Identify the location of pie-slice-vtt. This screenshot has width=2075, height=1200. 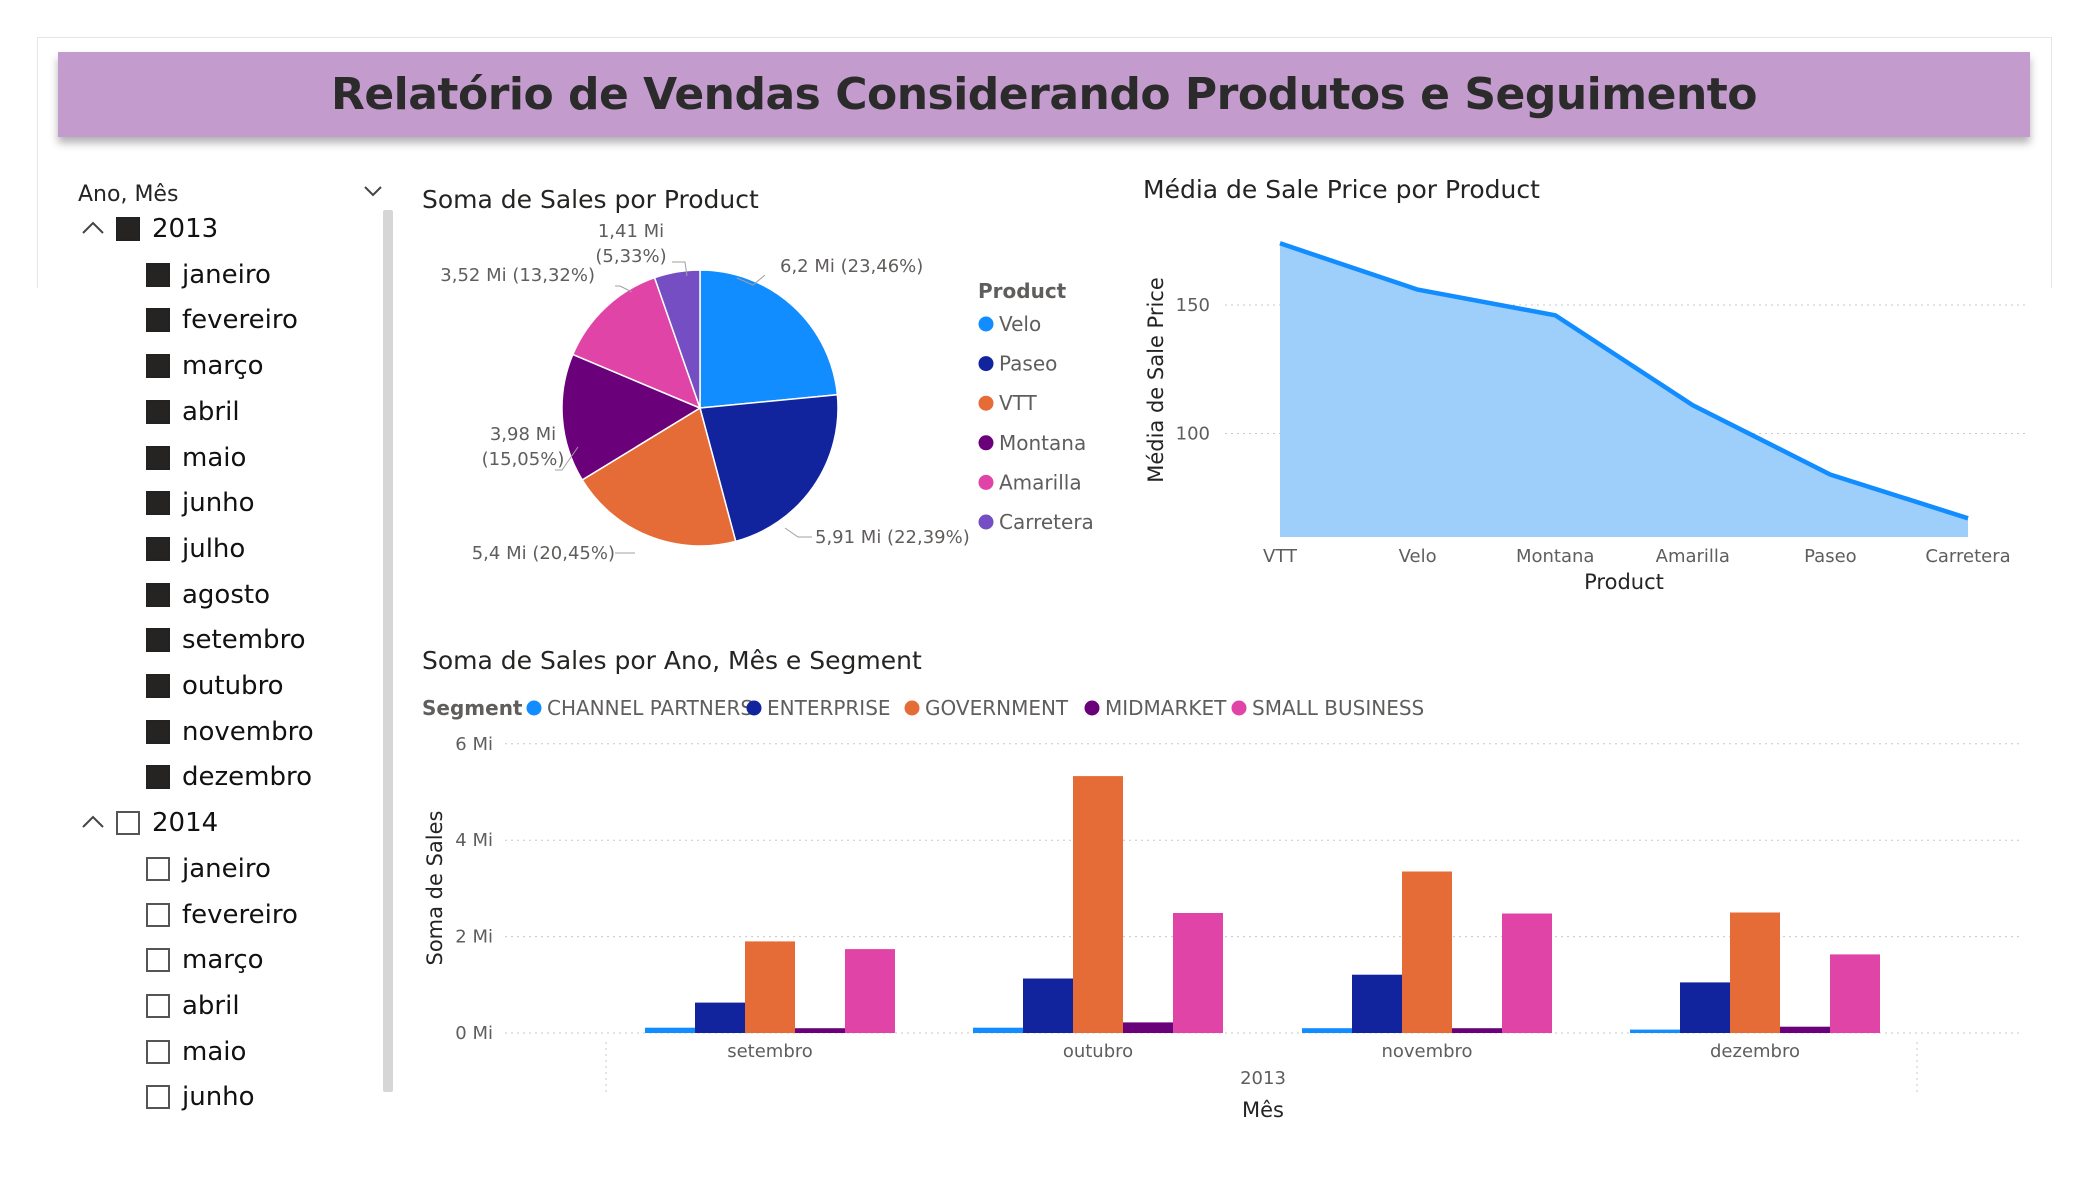
(659, 476).